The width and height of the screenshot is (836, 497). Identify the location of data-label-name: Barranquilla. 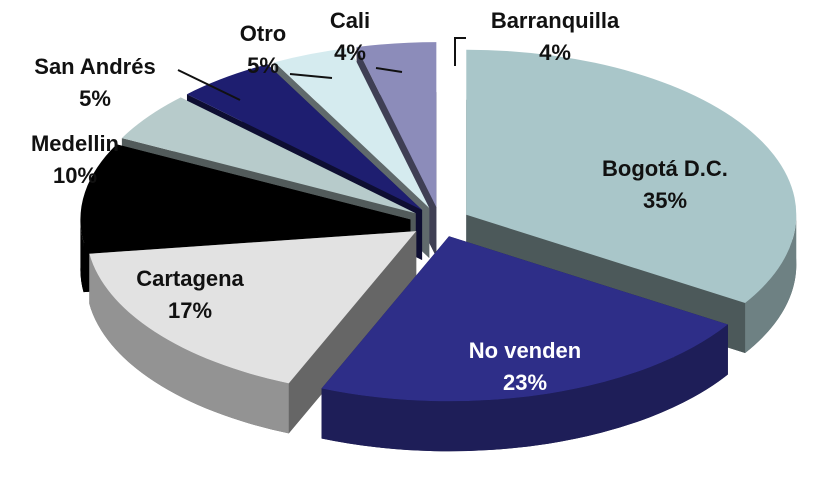
(555, 20).